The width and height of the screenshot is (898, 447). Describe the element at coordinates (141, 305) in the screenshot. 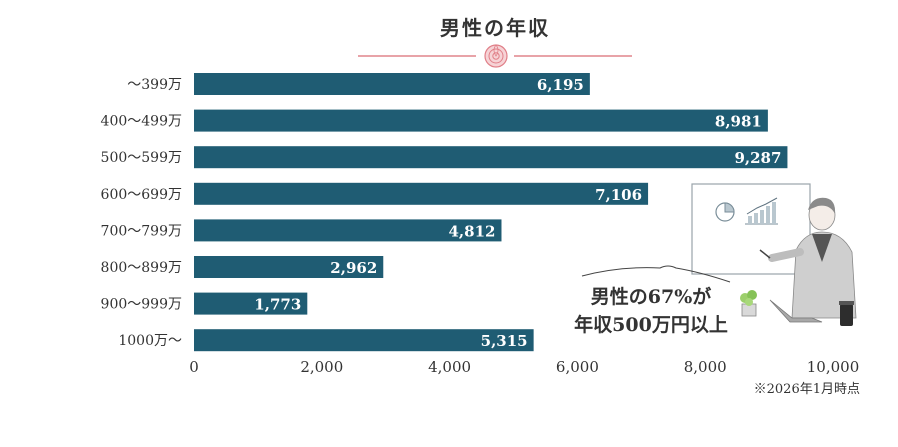

I see `category-label: 900～999万` at that location.